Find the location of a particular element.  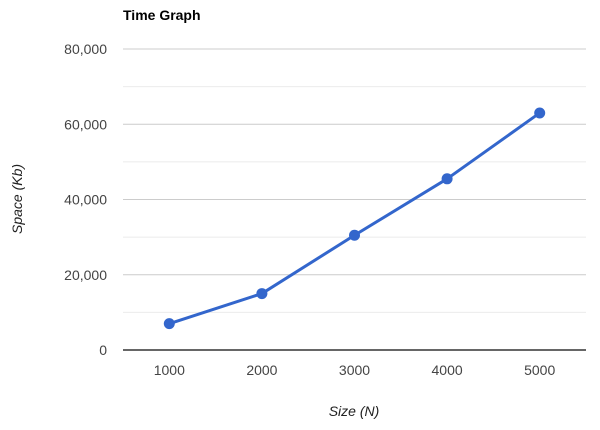

y-axis-title: Space (Kb) is located at coordinates (17, 199).